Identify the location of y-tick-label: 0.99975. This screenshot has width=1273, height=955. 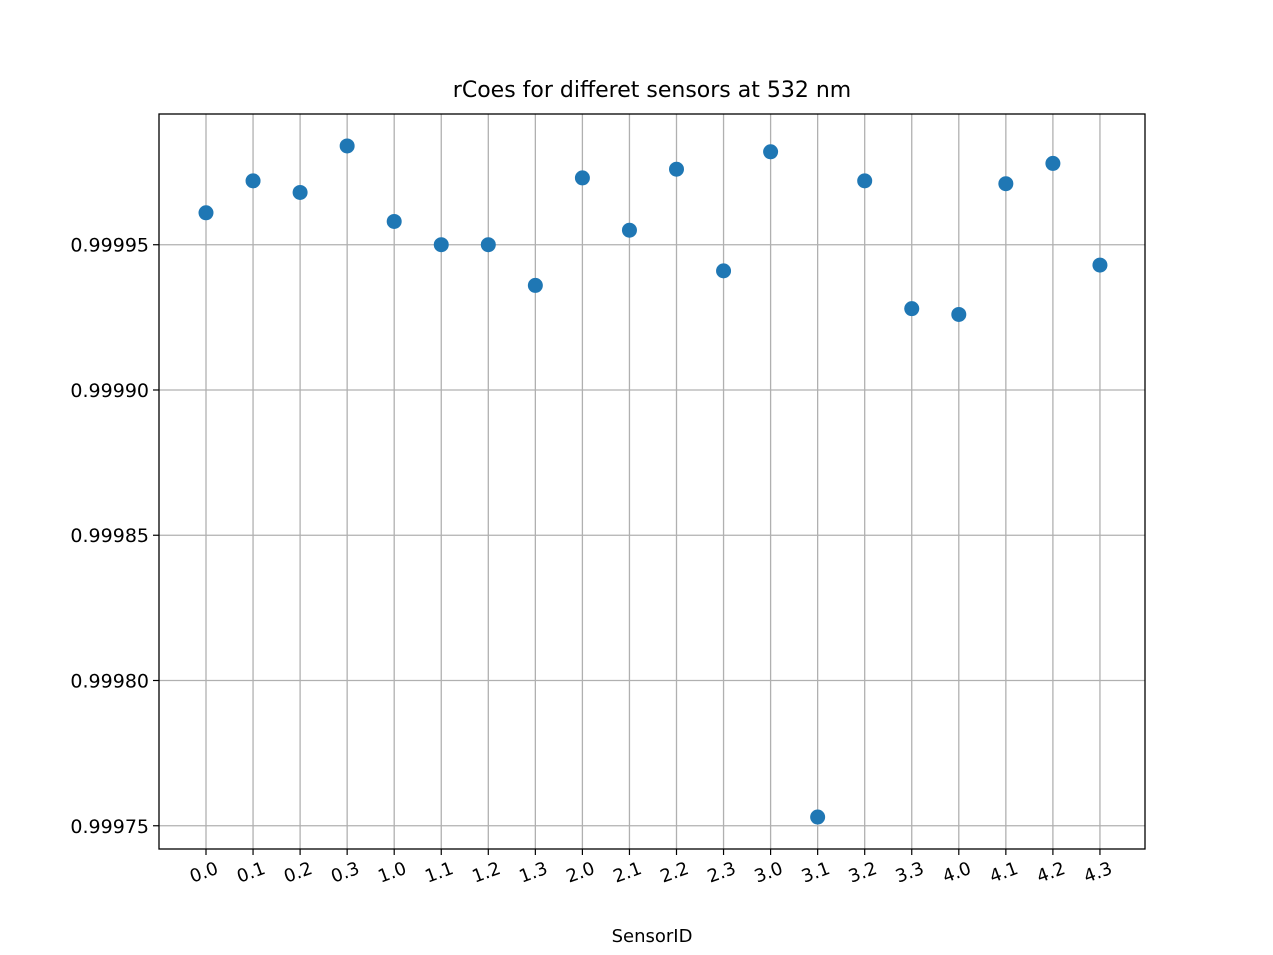
(109, 827).